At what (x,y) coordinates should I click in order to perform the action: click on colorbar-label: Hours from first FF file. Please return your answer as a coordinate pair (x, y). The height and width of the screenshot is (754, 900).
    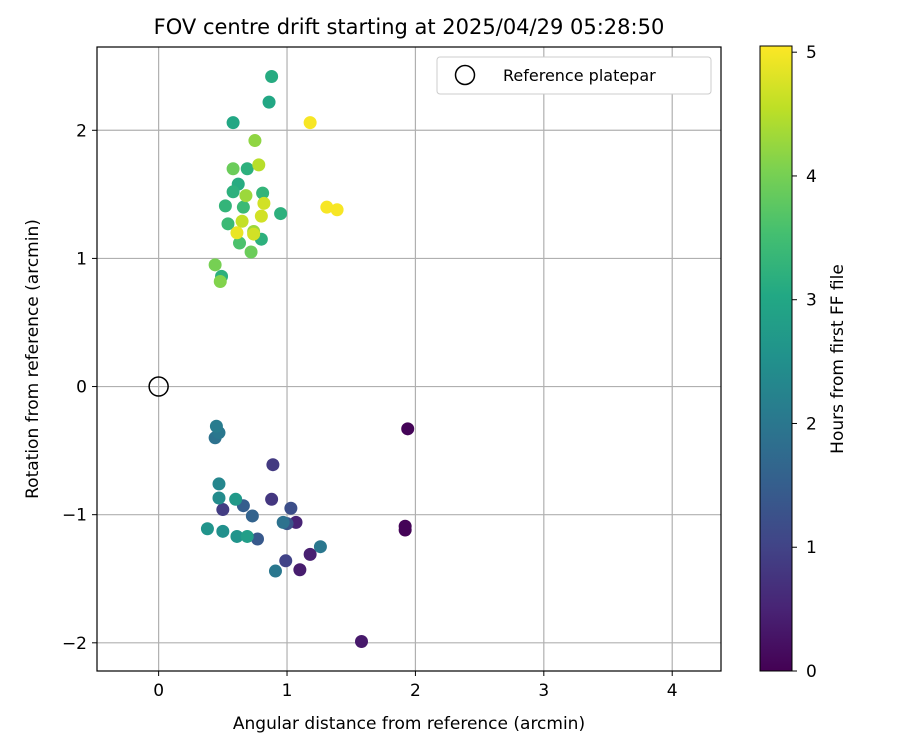
    Looking at the image, I should click on (838, 359).